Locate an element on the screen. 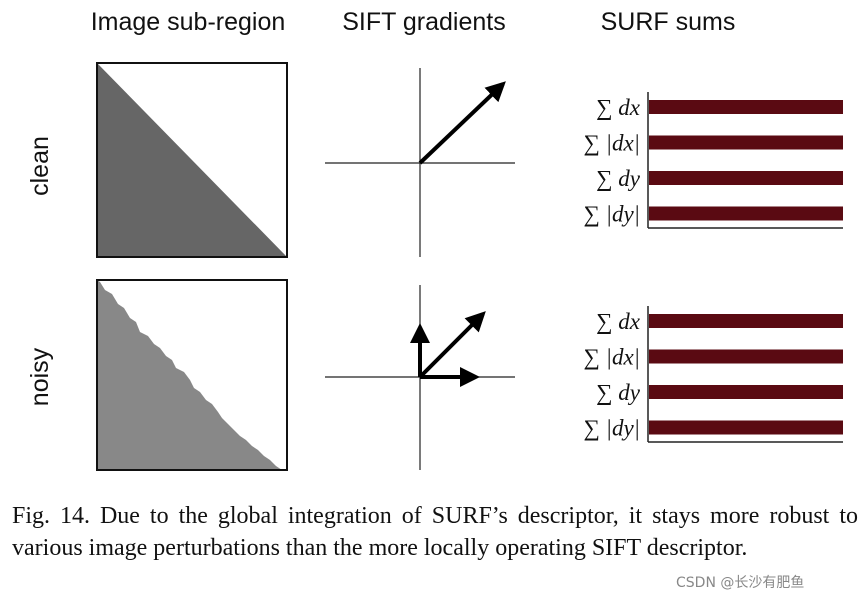 The height and width of the screenshot is (600, 865). row-label: clean is located at coordinates (40, 166).